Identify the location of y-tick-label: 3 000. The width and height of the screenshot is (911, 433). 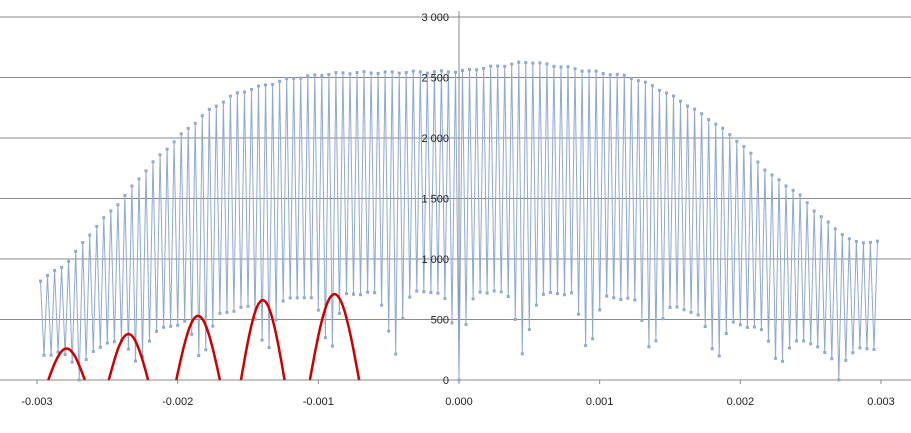
(435, 18).